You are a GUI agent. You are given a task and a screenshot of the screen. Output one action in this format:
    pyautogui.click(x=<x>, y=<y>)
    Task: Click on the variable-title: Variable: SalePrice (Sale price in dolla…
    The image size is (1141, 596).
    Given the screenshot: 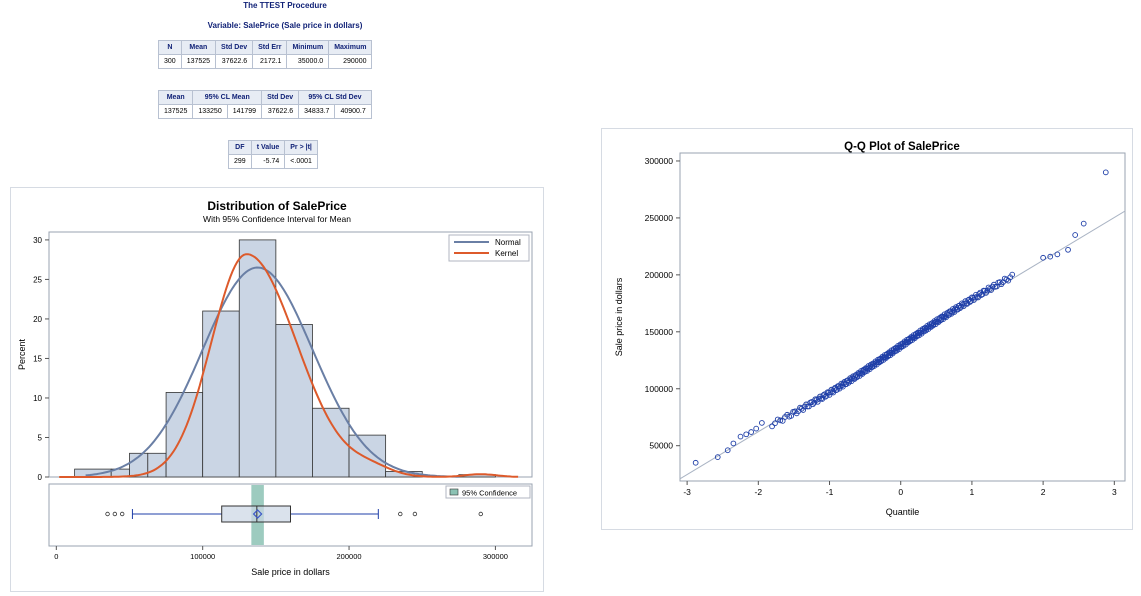 What is the action you would take?
    pyautogui.click(x=285, y=25)
    